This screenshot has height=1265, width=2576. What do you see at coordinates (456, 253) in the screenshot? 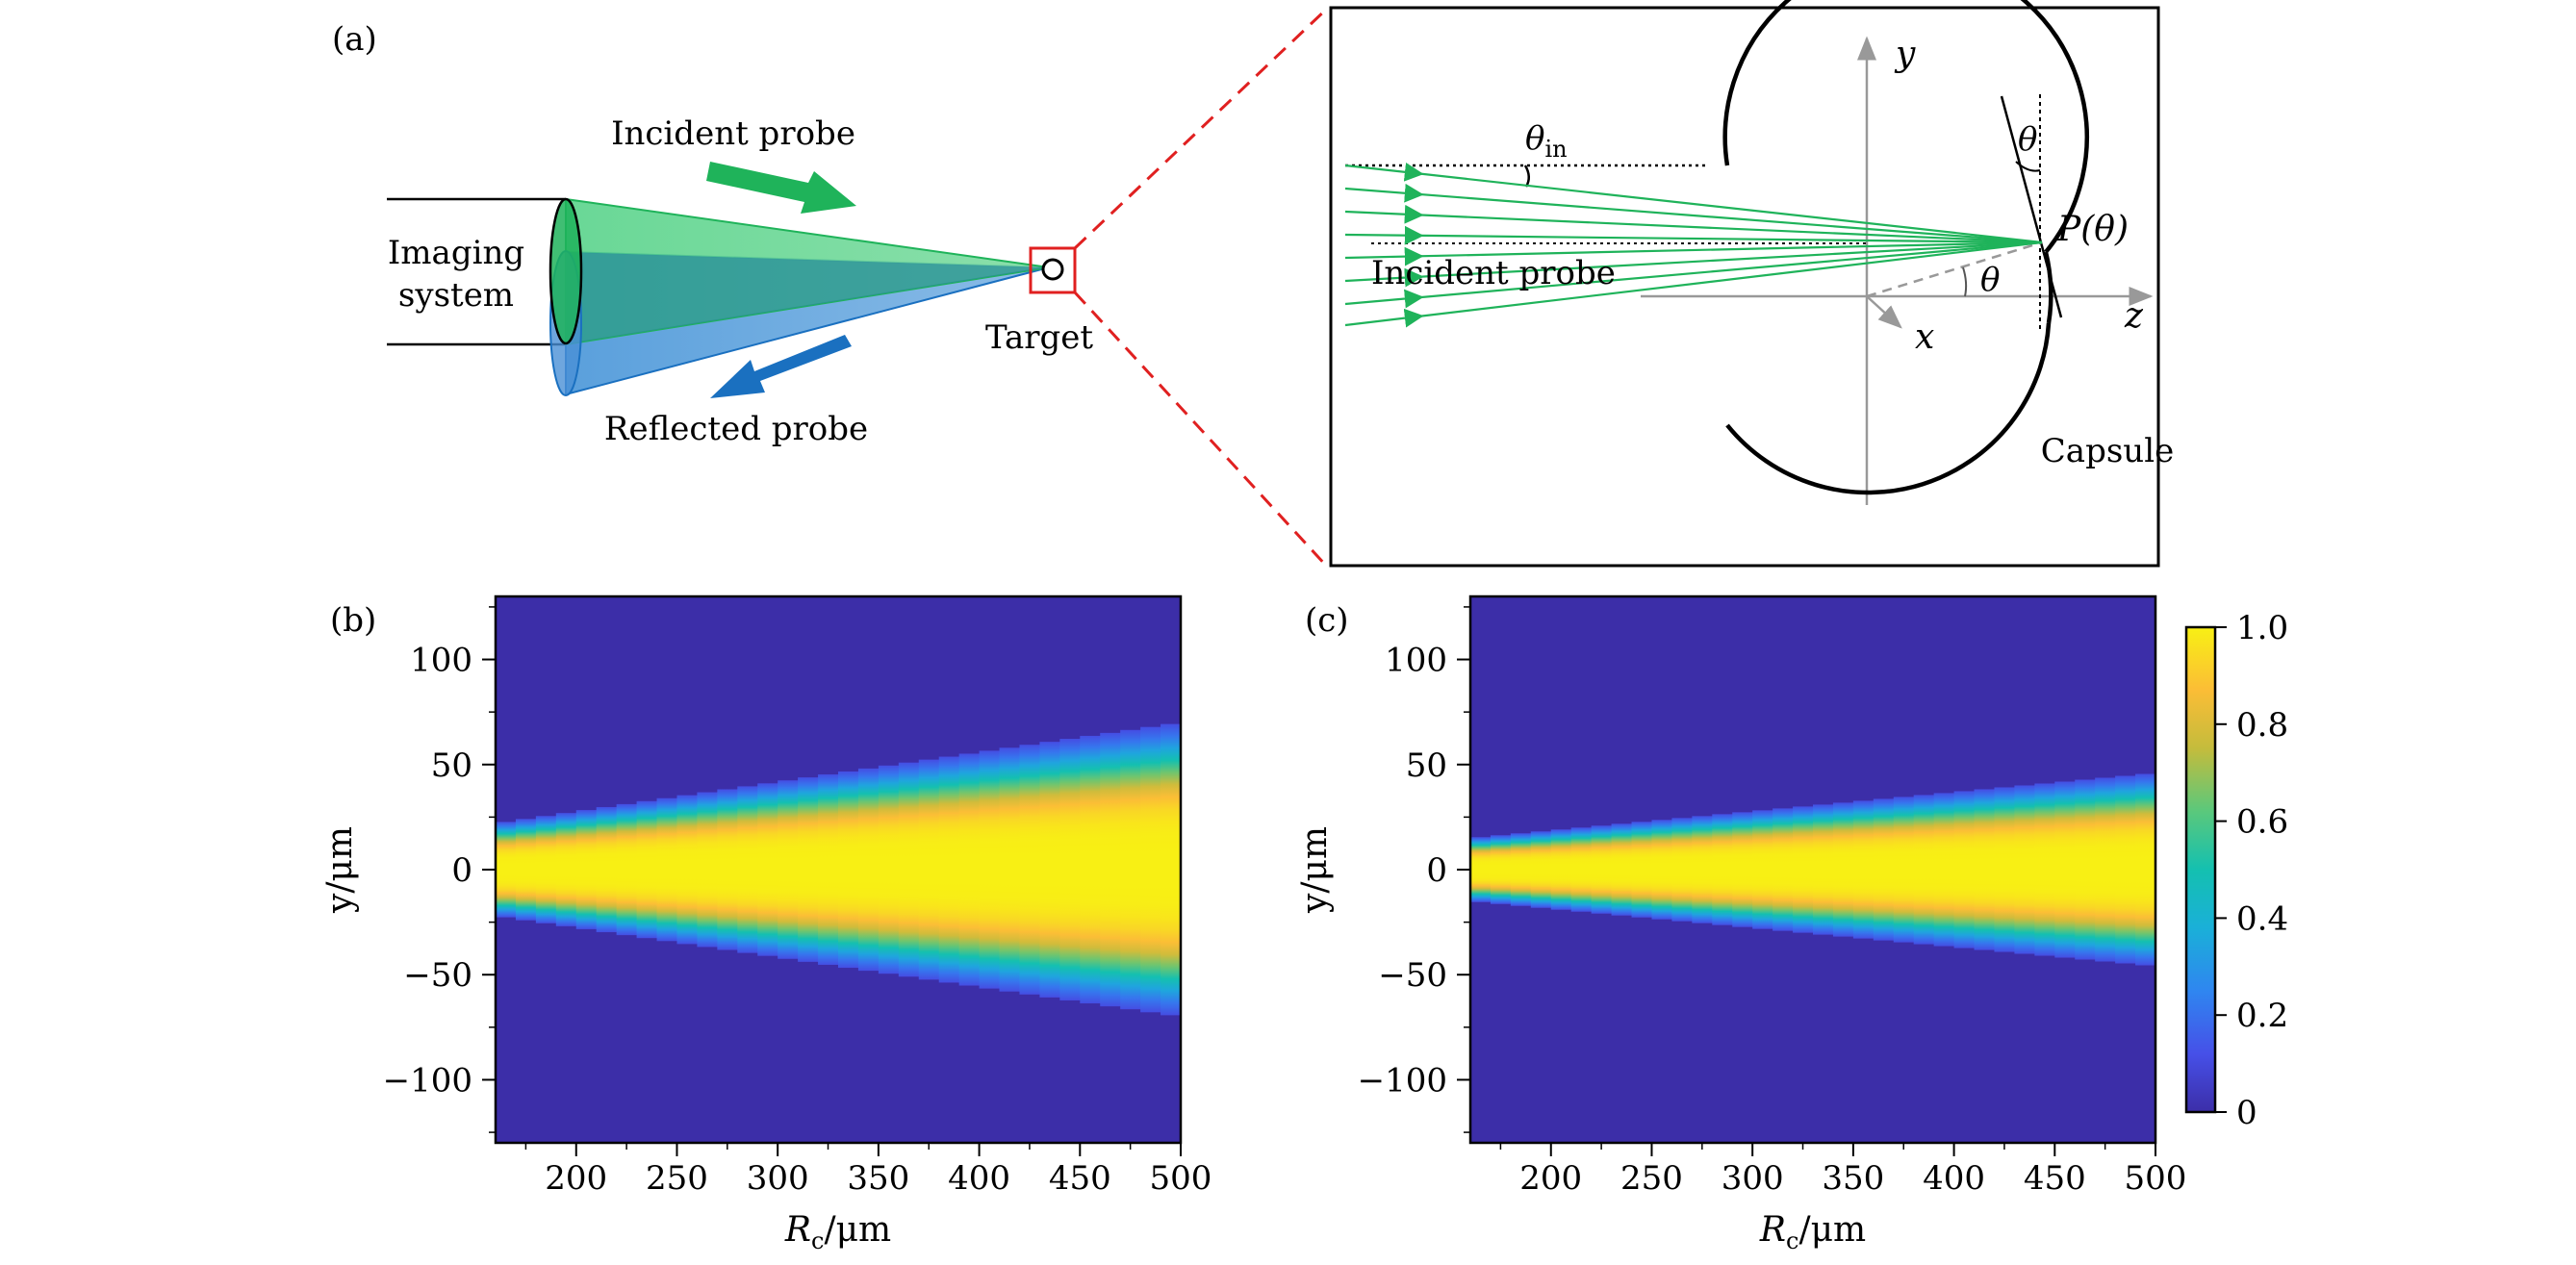
I see `imaging-system-label-line1: Imaging` at bounding box center [456, 253].